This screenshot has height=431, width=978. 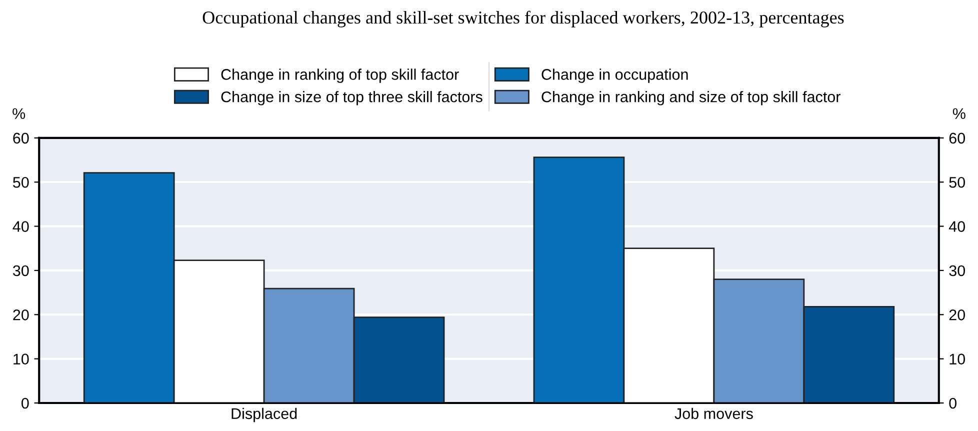 What do you see at coordinates (20, 226) in the screenshot?
I see `y-tick-label: 40` at bounding box center [20, 226].